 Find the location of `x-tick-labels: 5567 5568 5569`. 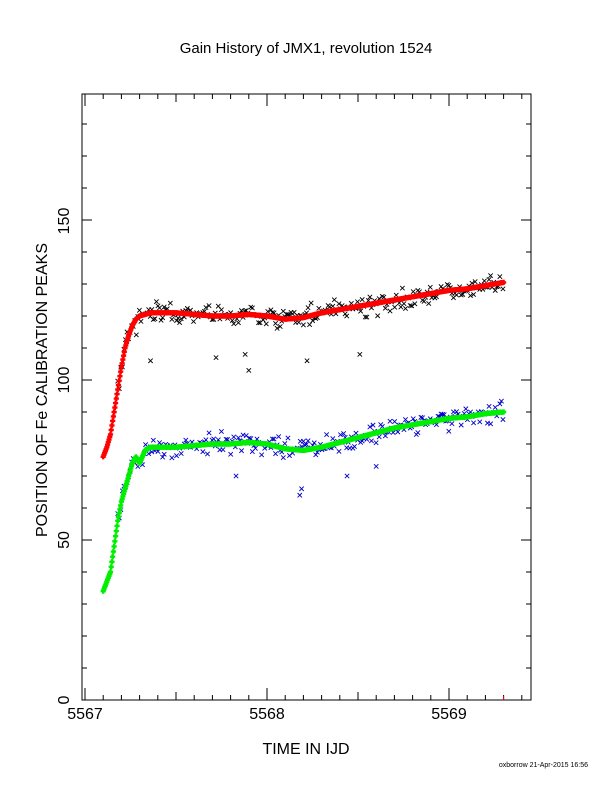

x-tick-labels: 5567 5568 5569 is located at coordinates (267, 714).